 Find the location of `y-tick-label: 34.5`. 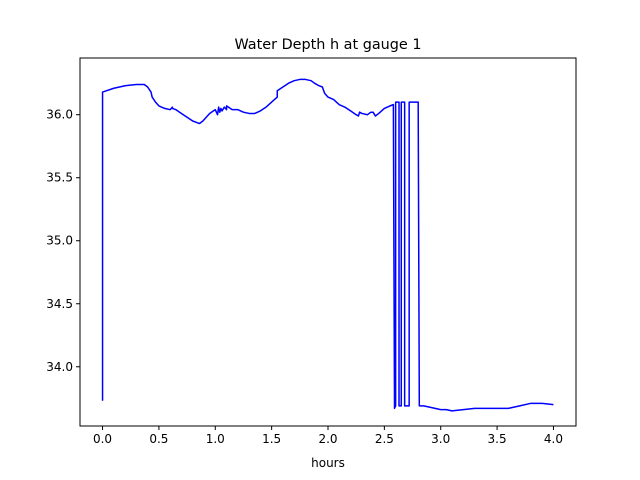

y-tick-label: 34.5 is located at coordinates (59, 304).